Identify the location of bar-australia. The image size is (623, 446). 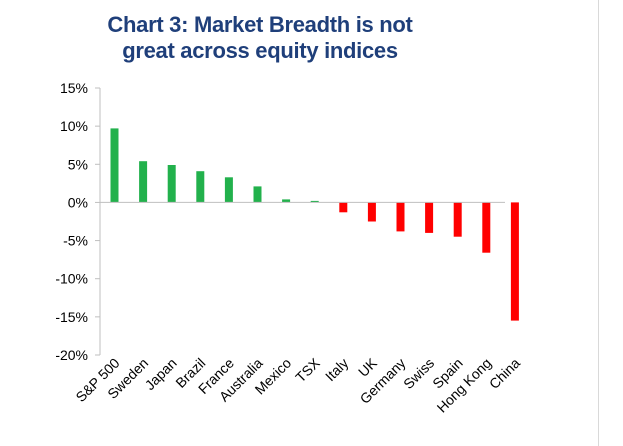
(257, 194).